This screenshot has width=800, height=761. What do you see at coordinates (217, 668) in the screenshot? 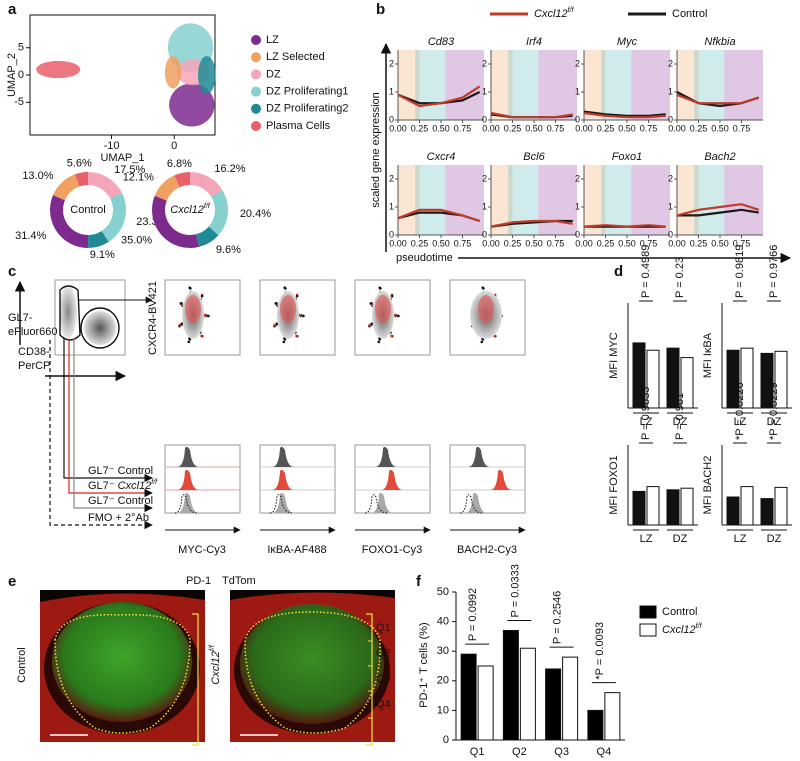
I see `tissue-images` at bounding box center [217, 668].